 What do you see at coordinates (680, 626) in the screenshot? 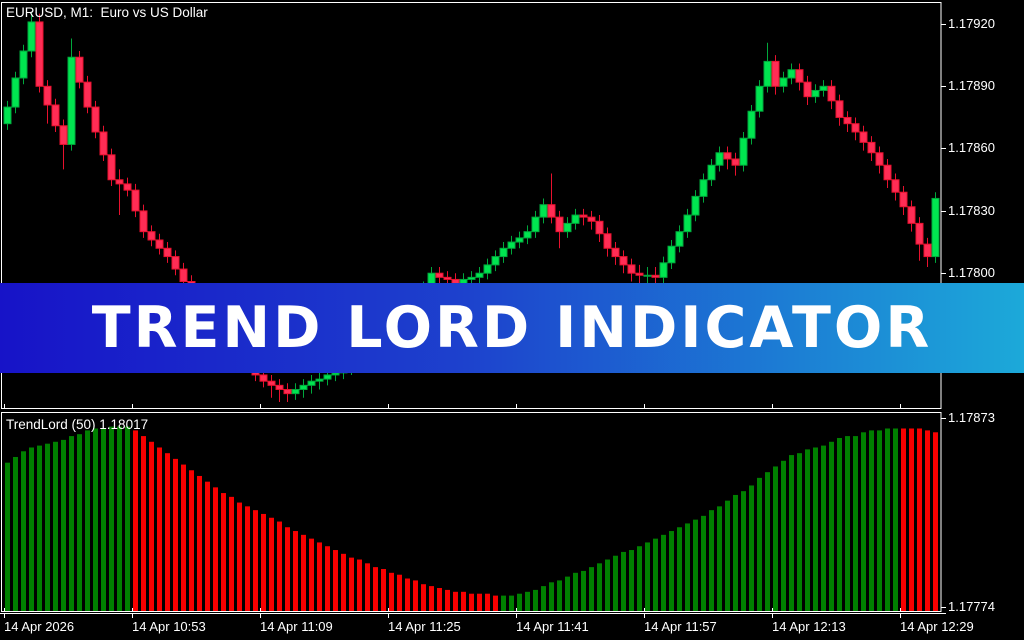
I see `time-label: 14 Apr 11:57` at bounding box center [680, 626].